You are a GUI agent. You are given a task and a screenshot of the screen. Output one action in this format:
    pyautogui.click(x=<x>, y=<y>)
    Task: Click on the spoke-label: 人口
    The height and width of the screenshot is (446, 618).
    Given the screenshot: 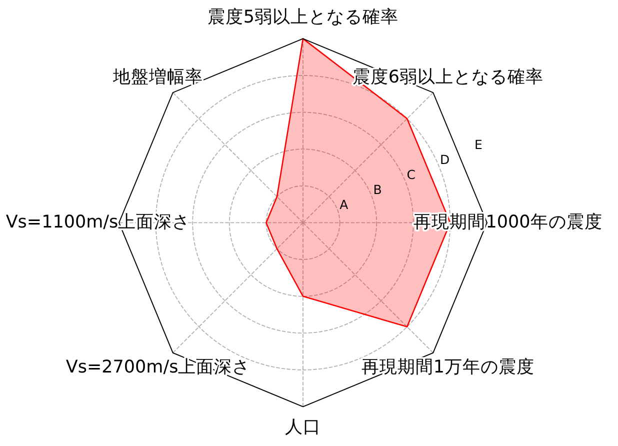 What is the action you would take?
    pyautogui.click(x=303, y=428)
    